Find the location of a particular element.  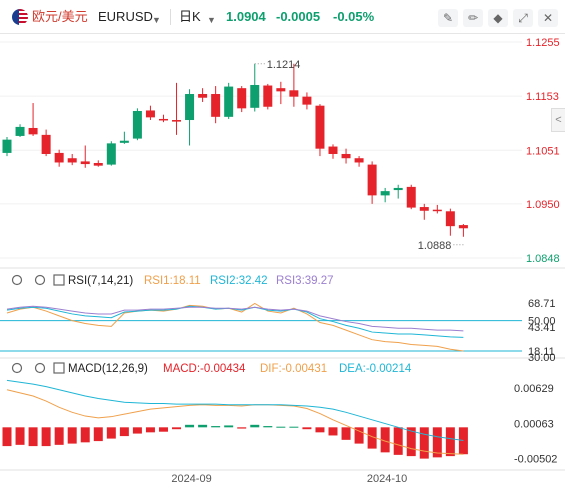

macd-tick-label: 0.00063 is located at coordinates (534, 424).